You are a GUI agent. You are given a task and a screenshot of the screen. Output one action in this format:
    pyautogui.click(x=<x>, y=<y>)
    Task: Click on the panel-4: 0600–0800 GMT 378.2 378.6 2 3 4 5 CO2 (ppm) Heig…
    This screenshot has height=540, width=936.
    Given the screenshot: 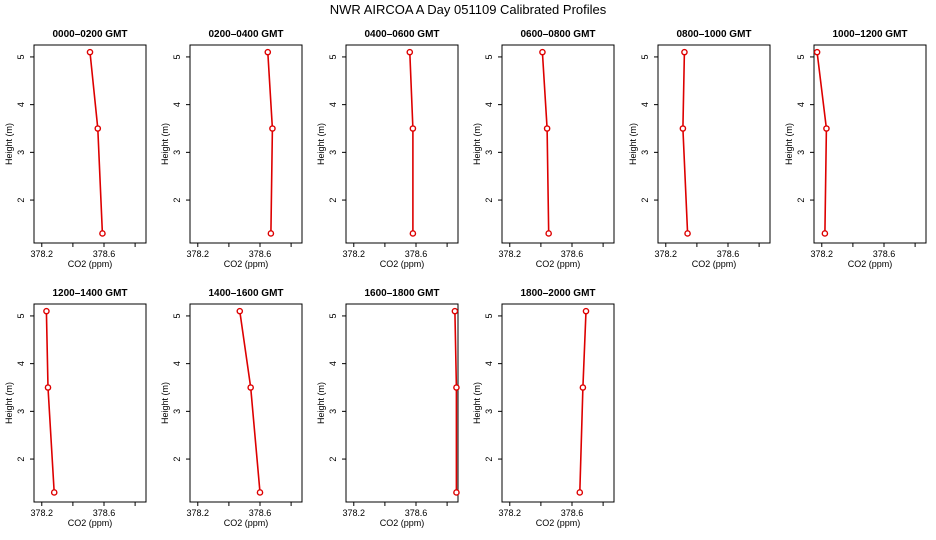 What is the action you would take?
    pyautogui.click(x=543, y=149)
    